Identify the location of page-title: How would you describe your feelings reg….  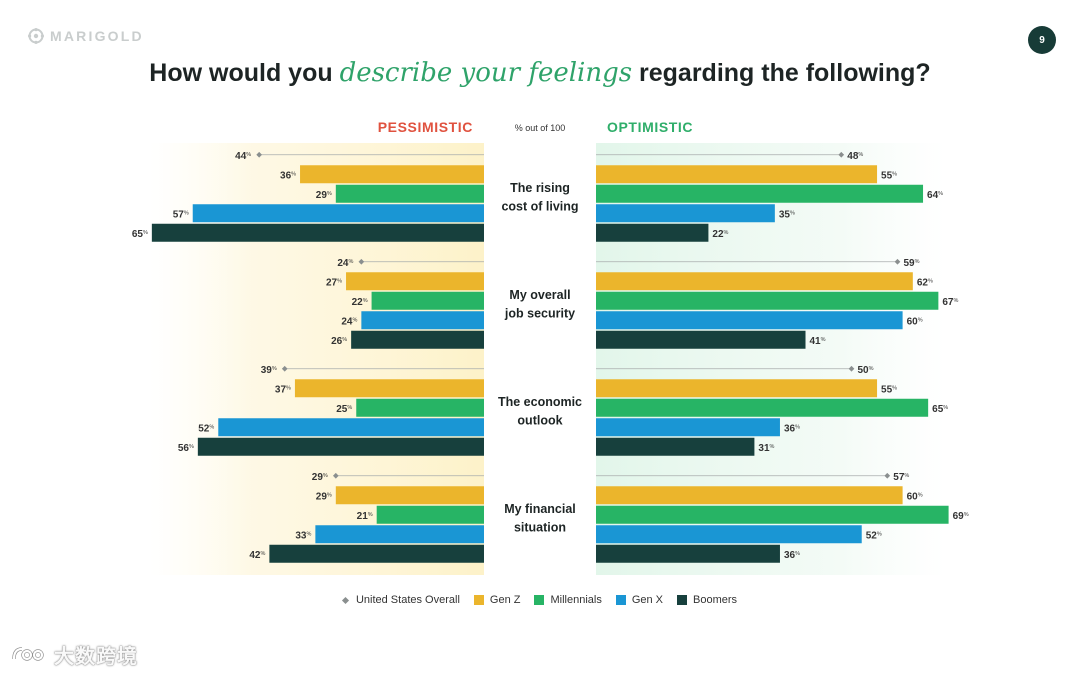
(540, 73).